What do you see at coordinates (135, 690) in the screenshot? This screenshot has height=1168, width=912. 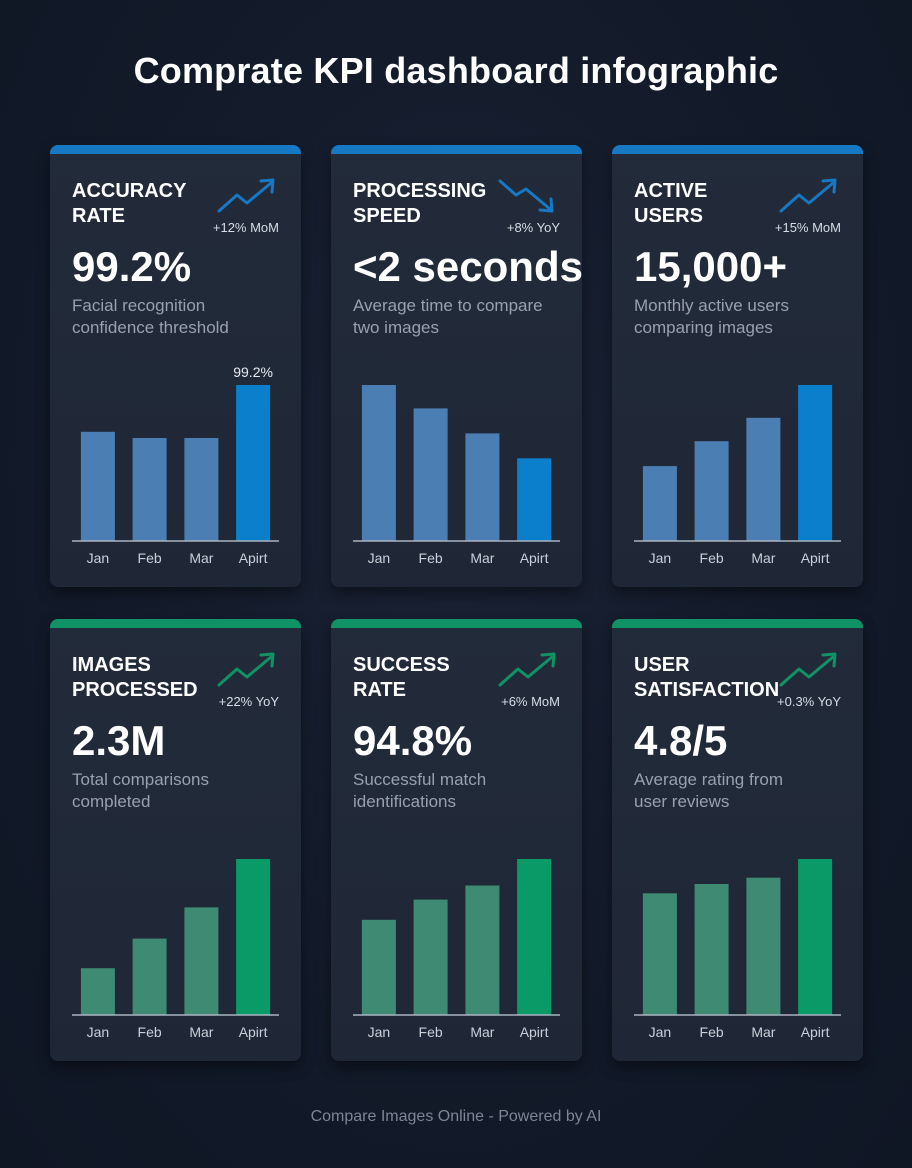 I see `kpi-title-line: PROCESSED` at bounding box center [135, 690].